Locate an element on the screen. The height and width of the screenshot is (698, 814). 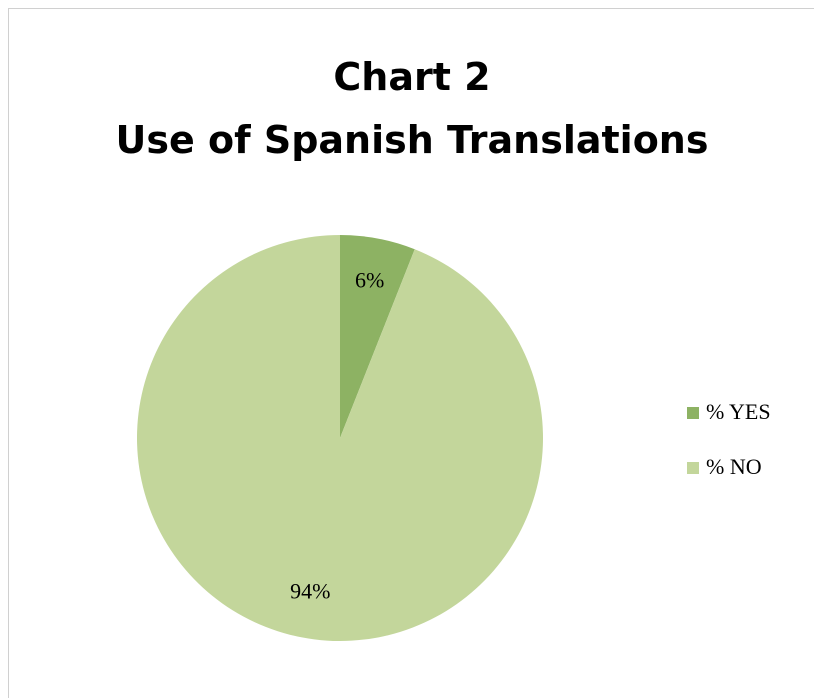
legend-label: % NO is located at coordinates (734, 466).